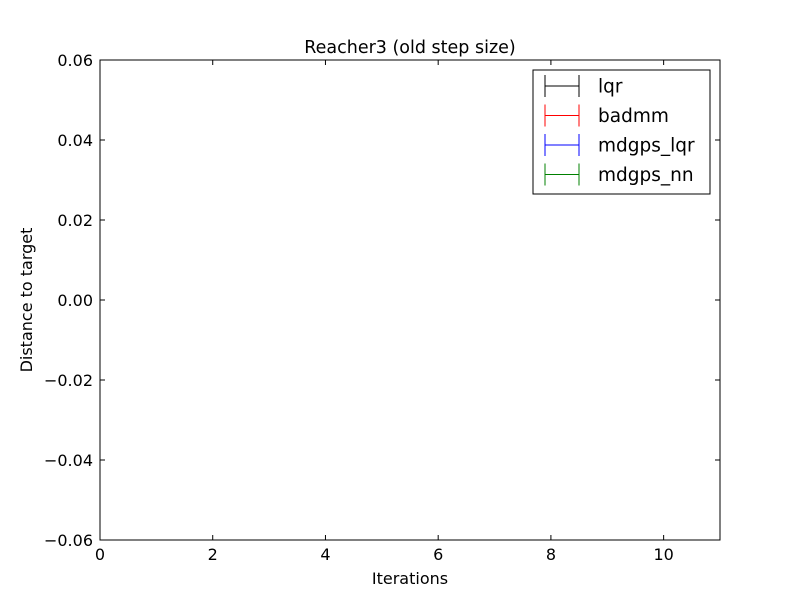 The width and height of the screenshot is (800, 600). Describe the element at coordinates (438, 554) in the screenshot. I see `x-tick-label: 6` at that location.